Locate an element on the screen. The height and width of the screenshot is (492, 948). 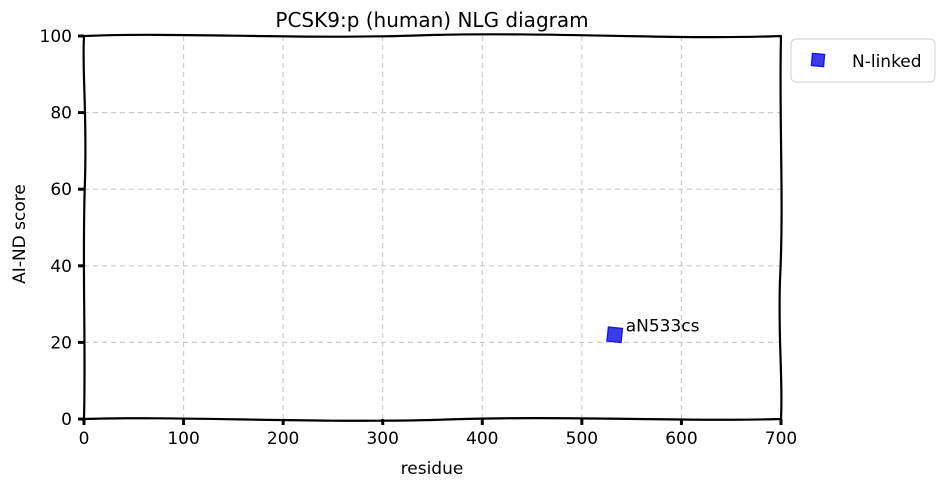
x-tick-label: 700 is located at coordinates (781, 439).